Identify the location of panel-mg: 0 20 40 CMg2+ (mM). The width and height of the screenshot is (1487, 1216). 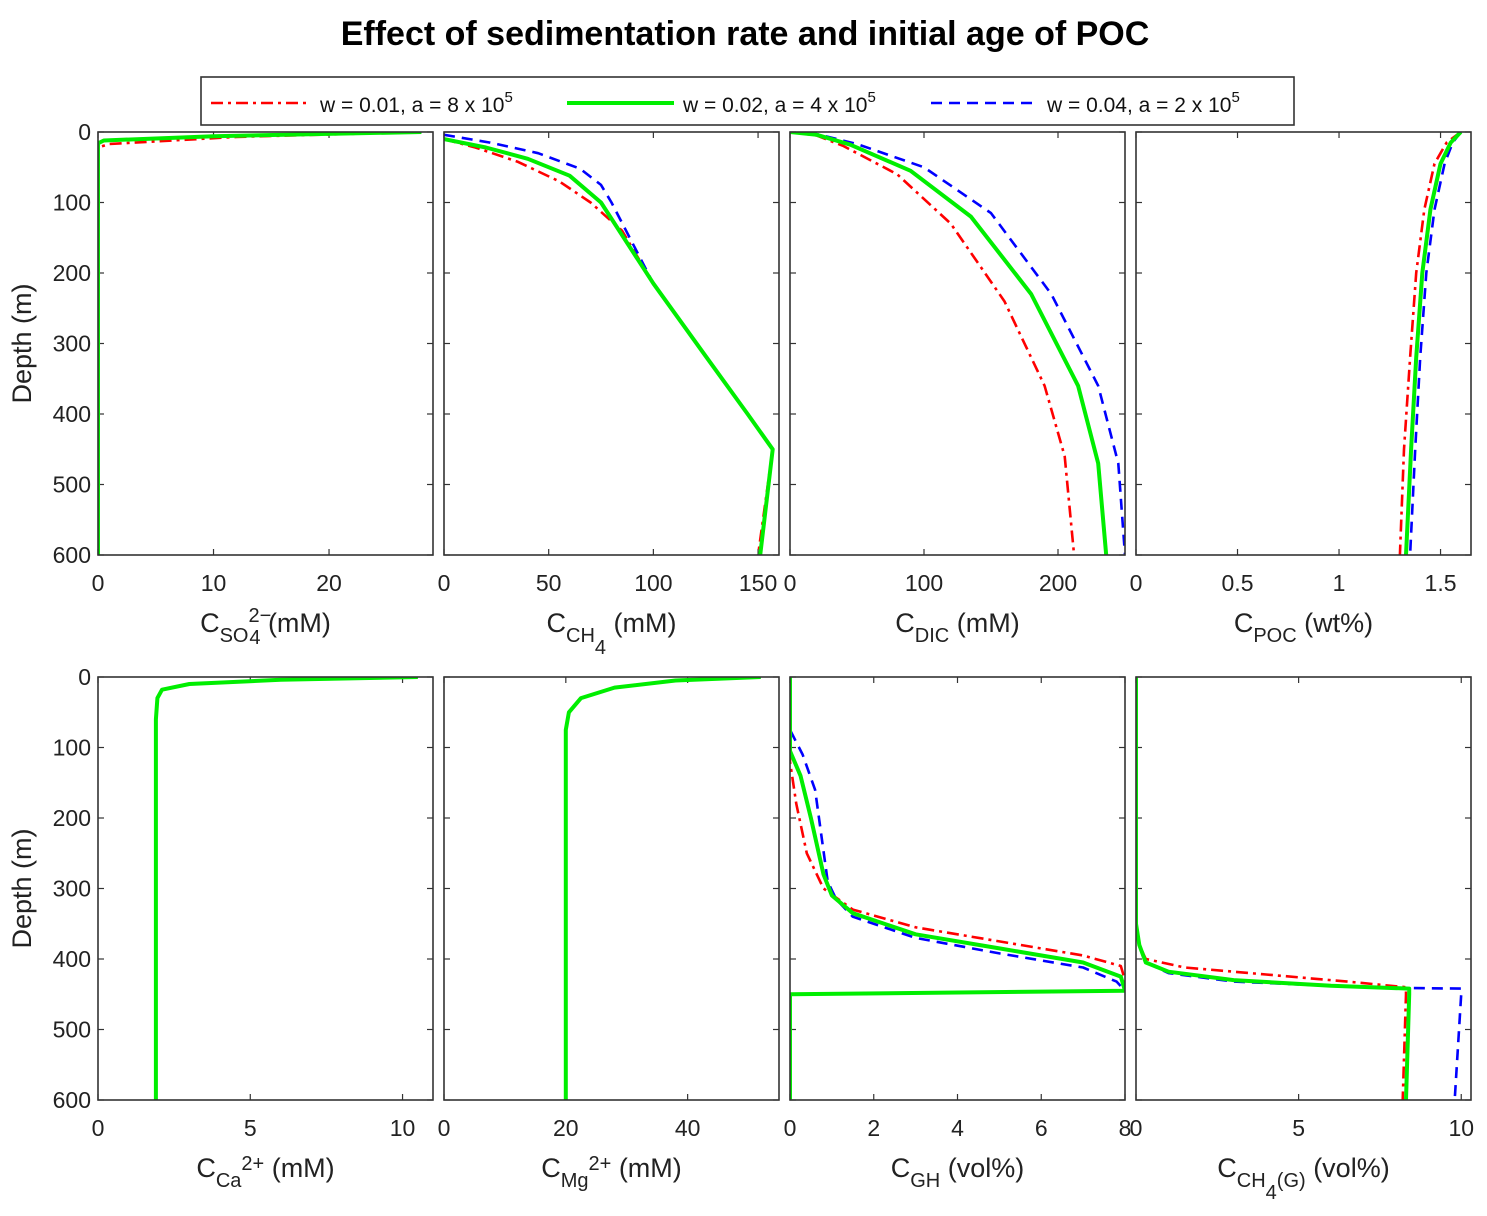
(609, 934).